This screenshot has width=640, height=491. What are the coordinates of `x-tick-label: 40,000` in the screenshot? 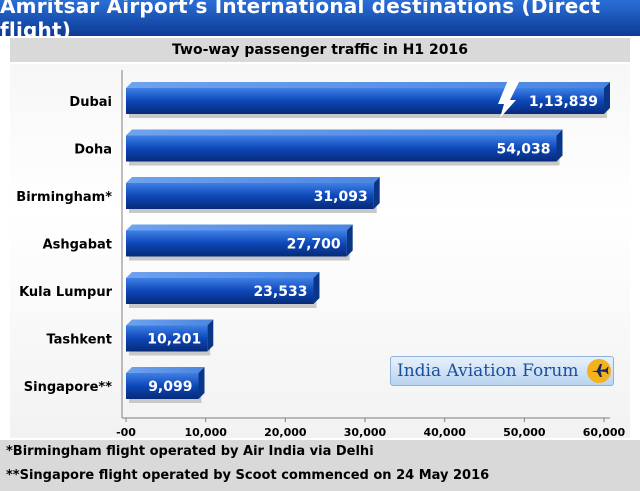 It's located at (444, 432).